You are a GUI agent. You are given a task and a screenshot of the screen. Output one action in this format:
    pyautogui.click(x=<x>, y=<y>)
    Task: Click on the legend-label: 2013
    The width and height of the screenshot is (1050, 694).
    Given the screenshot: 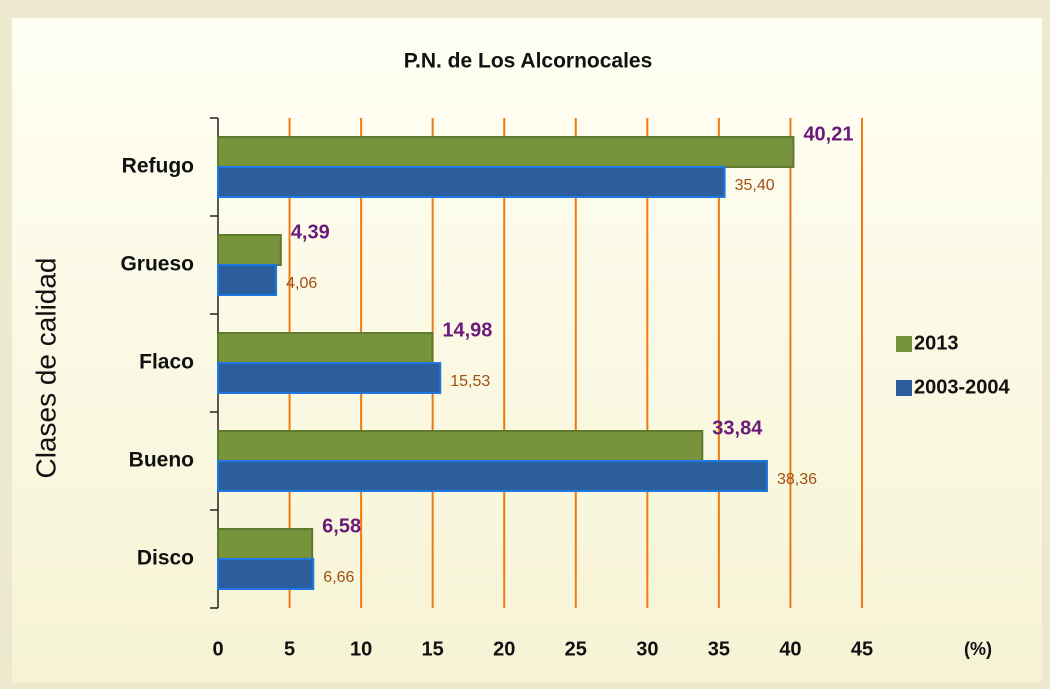 What is the action you would take?
    pyautogui.click(x=936, y=343)
    